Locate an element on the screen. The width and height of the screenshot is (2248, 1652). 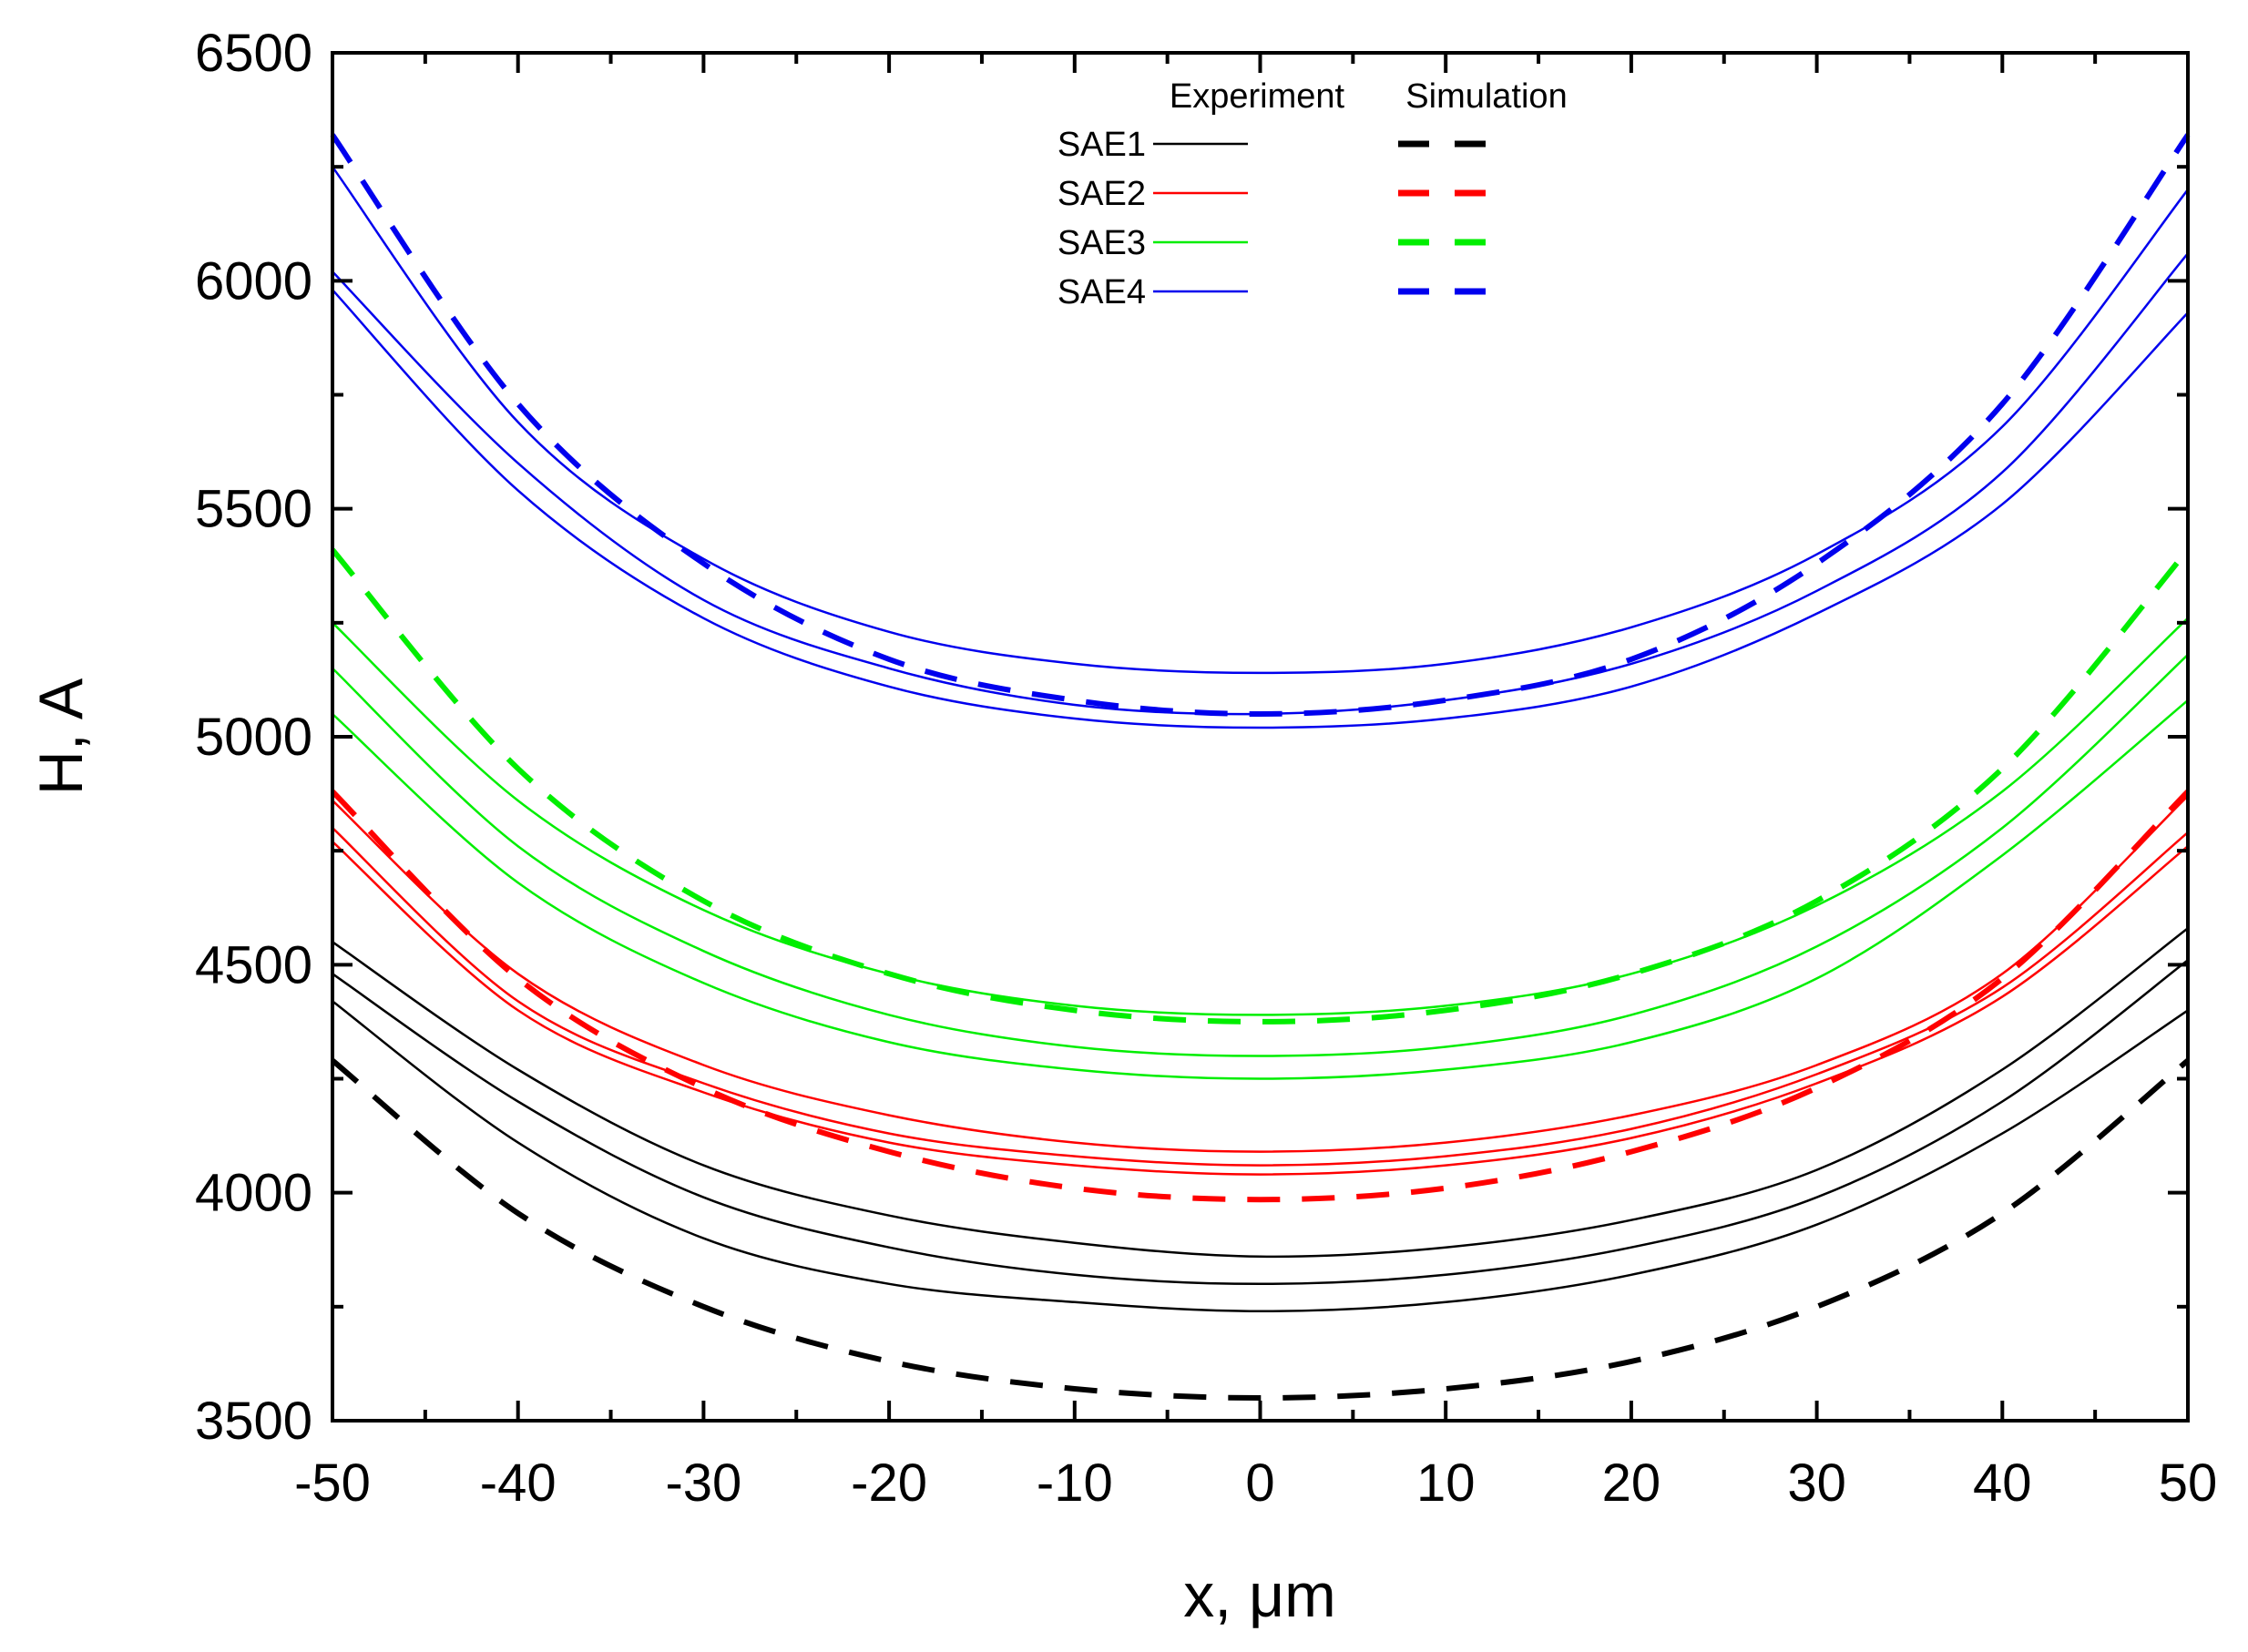
x-tick-label: -40 is located at coordinates (518, 1483).